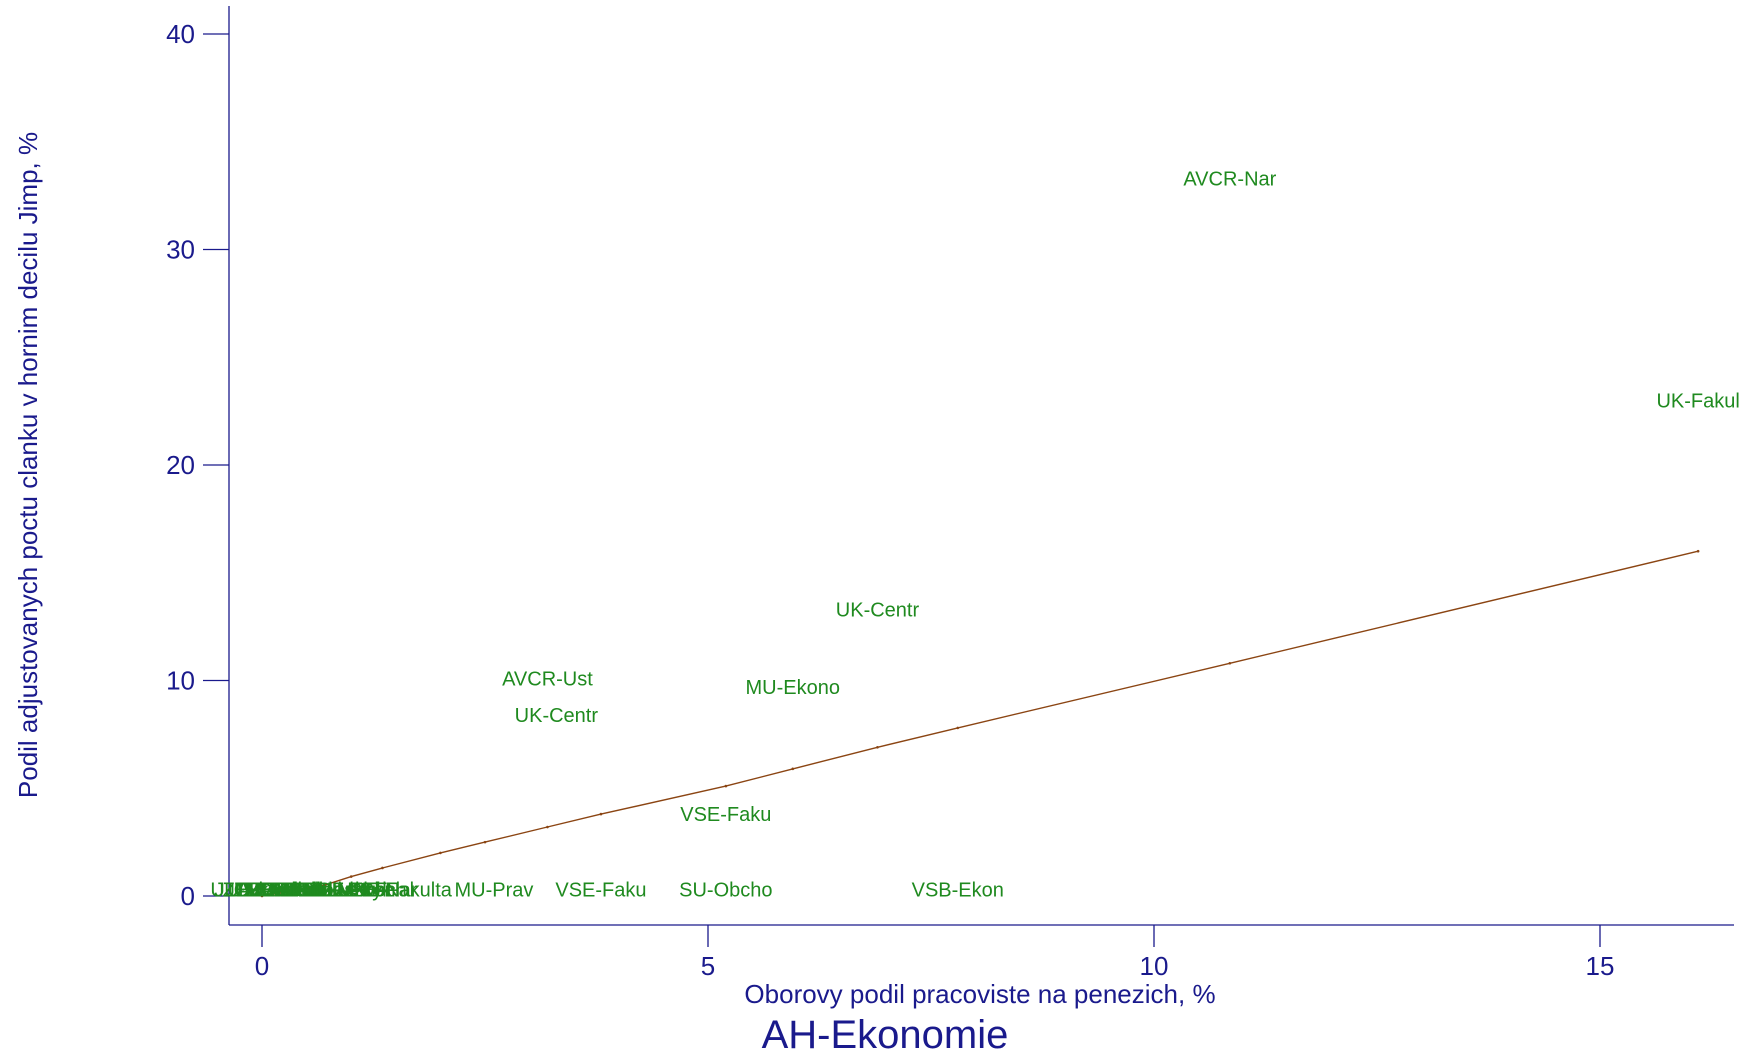 This screenshot has width=1744, height=1057. I want to click on x-axis-title: Oborovy podil pracoviste na penezich, %, so click(979, 994).